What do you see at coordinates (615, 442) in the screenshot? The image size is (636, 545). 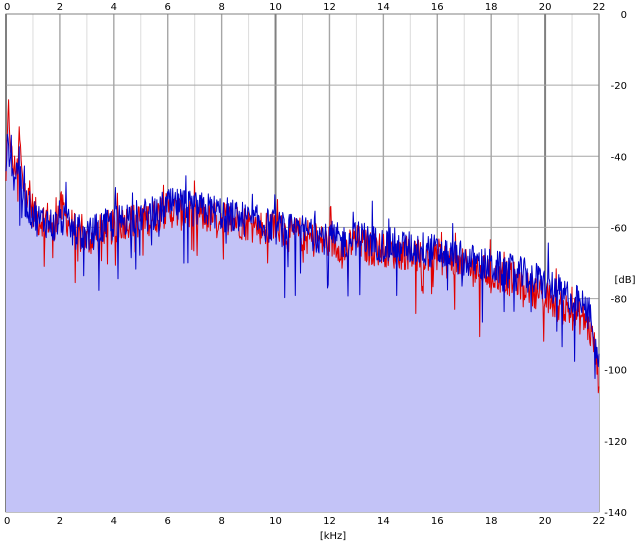 I see `y-tick-label: -120` at bounding box center [615, 442].